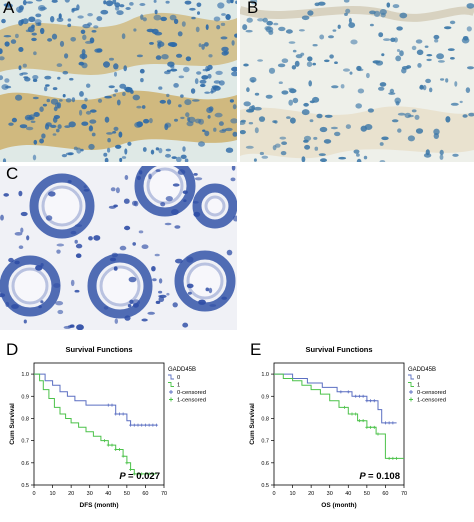 The height and width of the screenshot is (522, 474). Describe the element at coordinates (418, 386) in the screenshot. I see `legend-label: 1` at that location.